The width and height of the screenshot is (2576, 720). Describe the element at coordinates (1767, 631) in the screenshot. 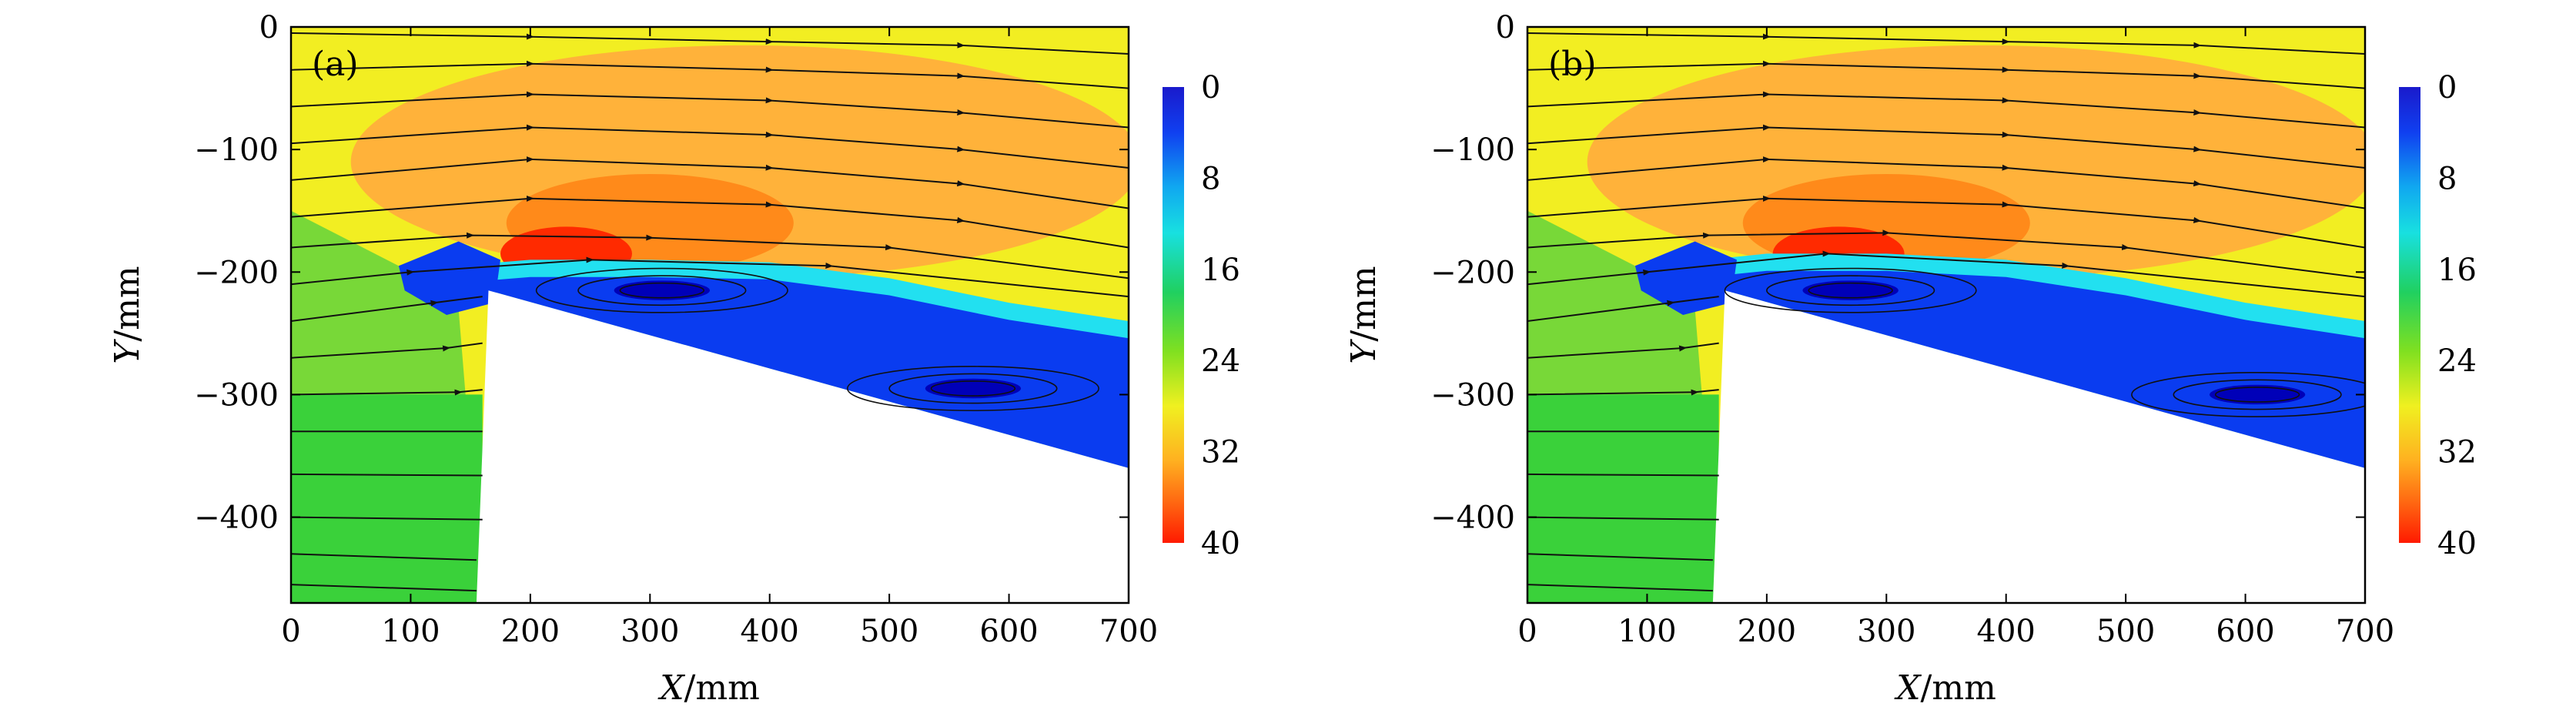

I see `x-tick-label: 200` at that location.